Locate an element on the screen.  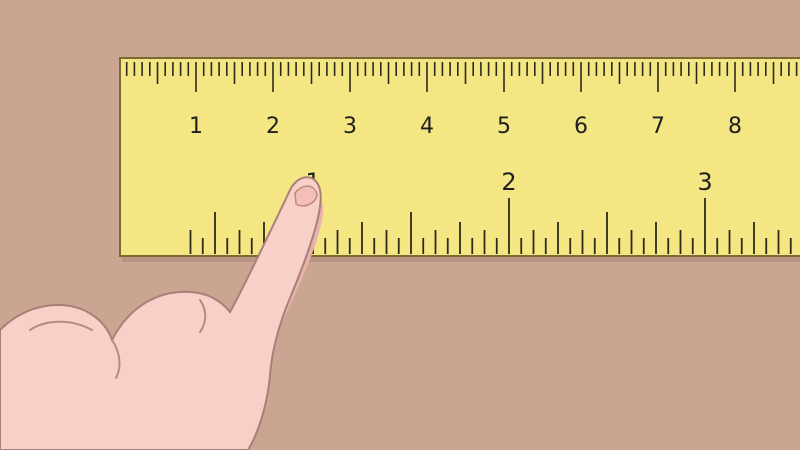
cm-label: 5 is located at coordinates (504, 126).